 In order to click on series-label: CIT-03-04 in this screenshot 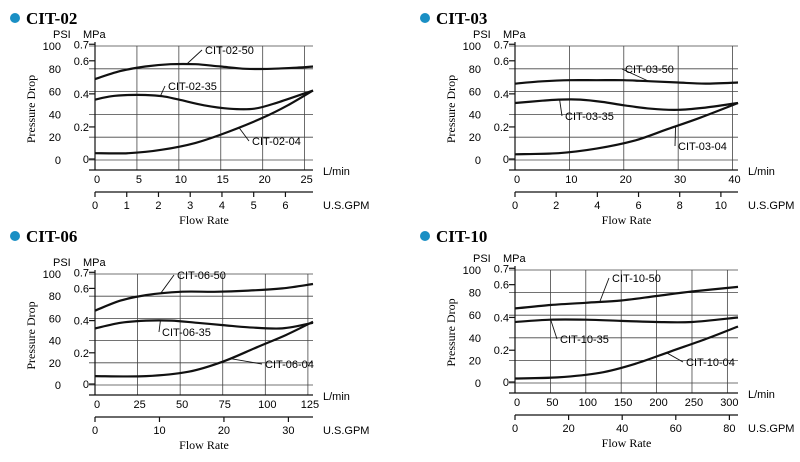, I will do `click(702, 147)`.